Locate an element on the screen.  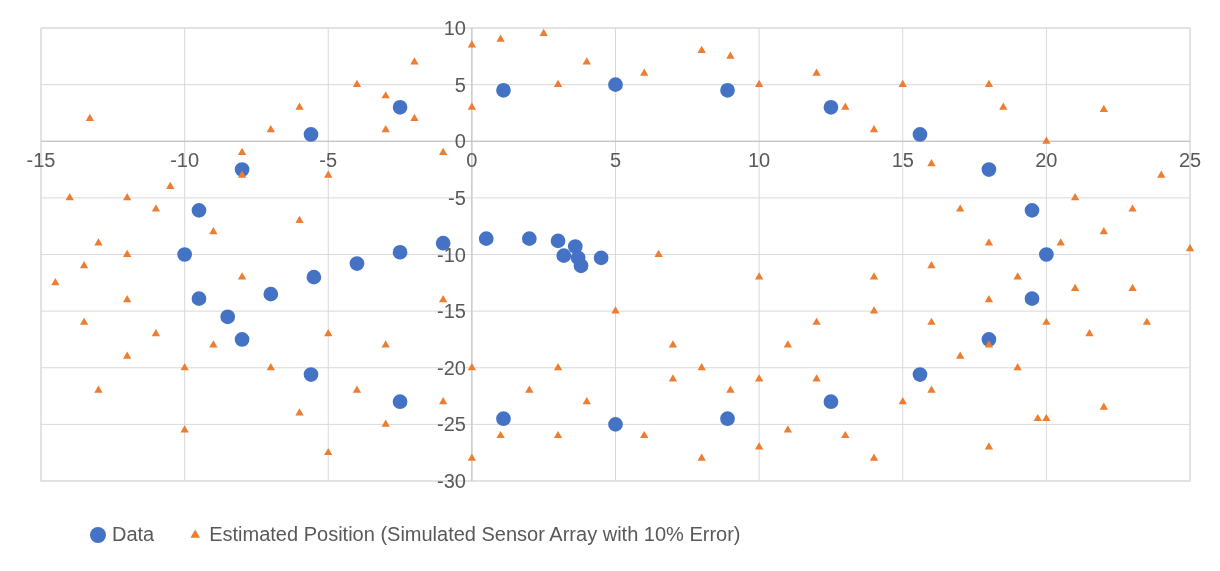
y-tick-label: -30 is located at coordinates (451, 481).